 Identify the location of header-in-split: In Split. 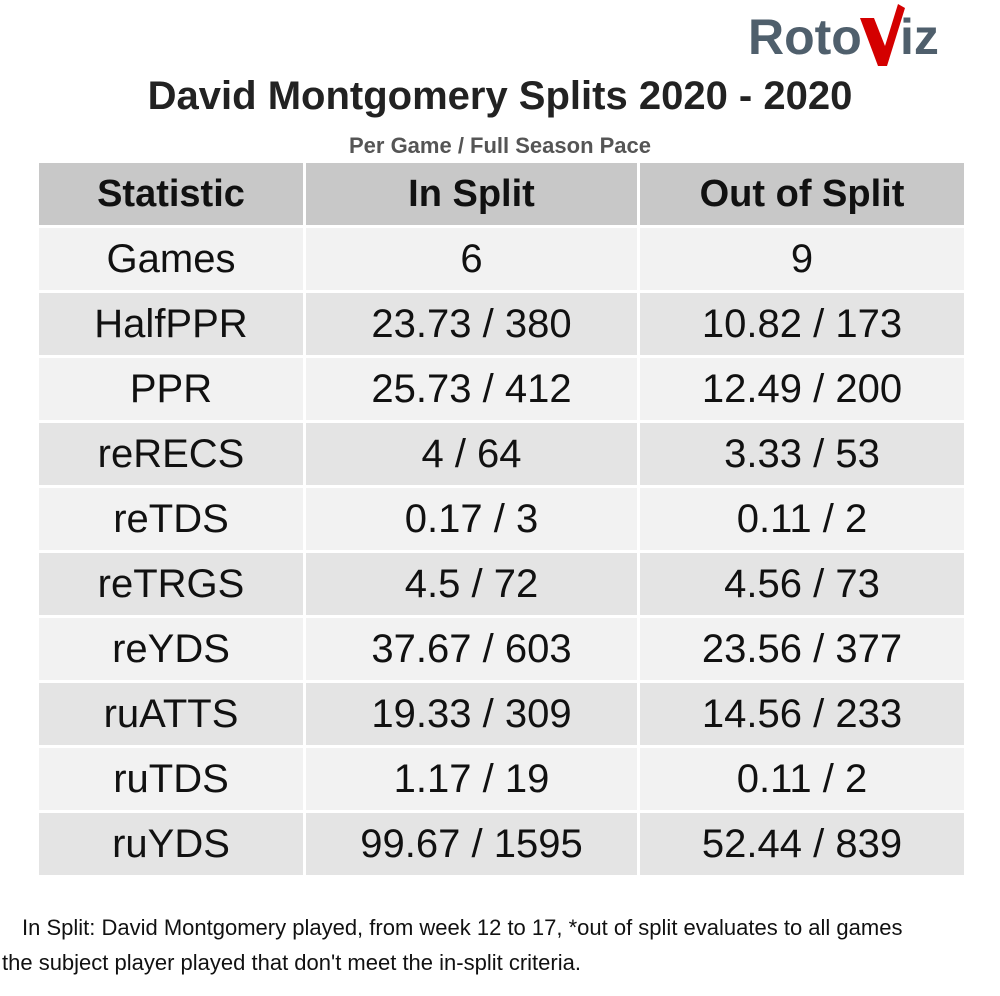
(471, 194).